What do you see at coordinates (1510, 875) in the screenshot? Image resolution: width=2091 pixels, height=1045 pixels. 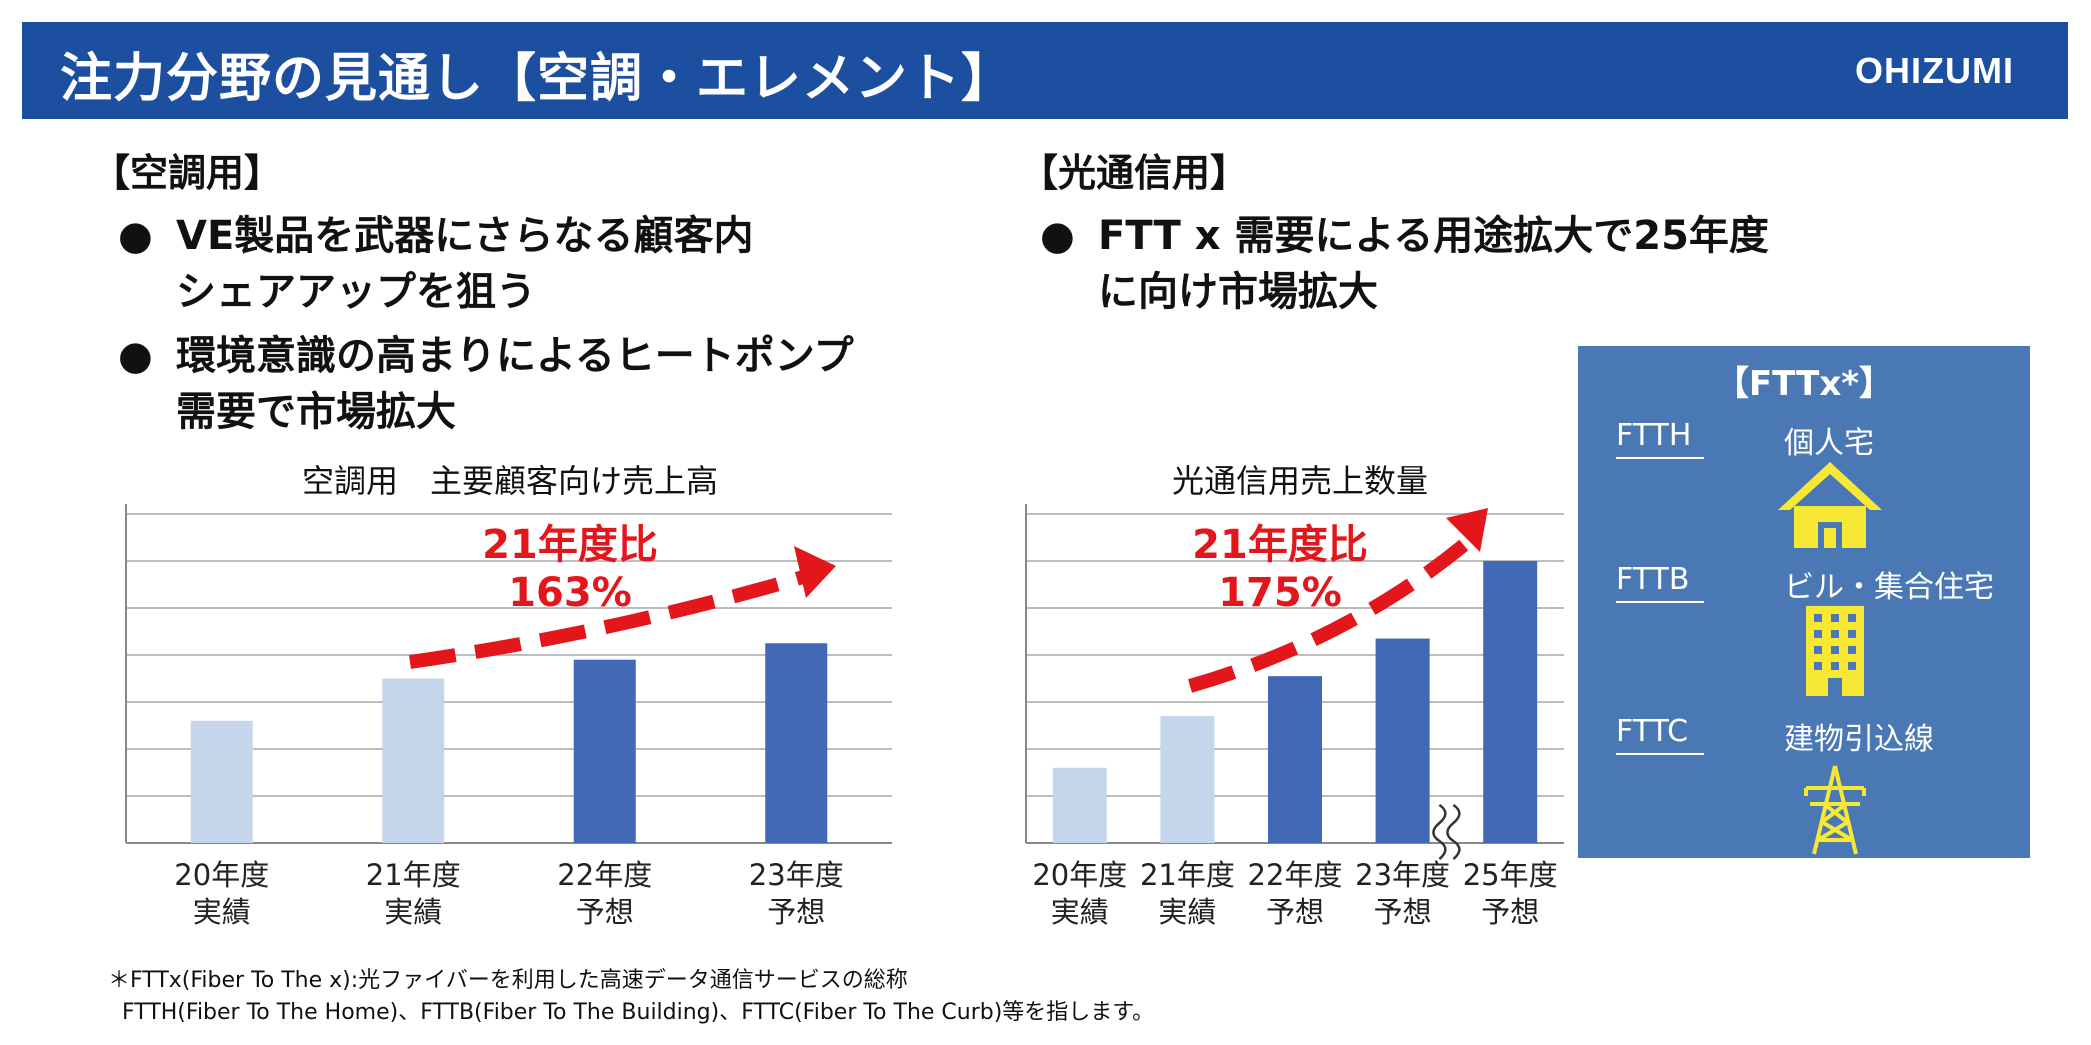 I see `x-tick-label: 25年度` at bounding box center [1510, 875].